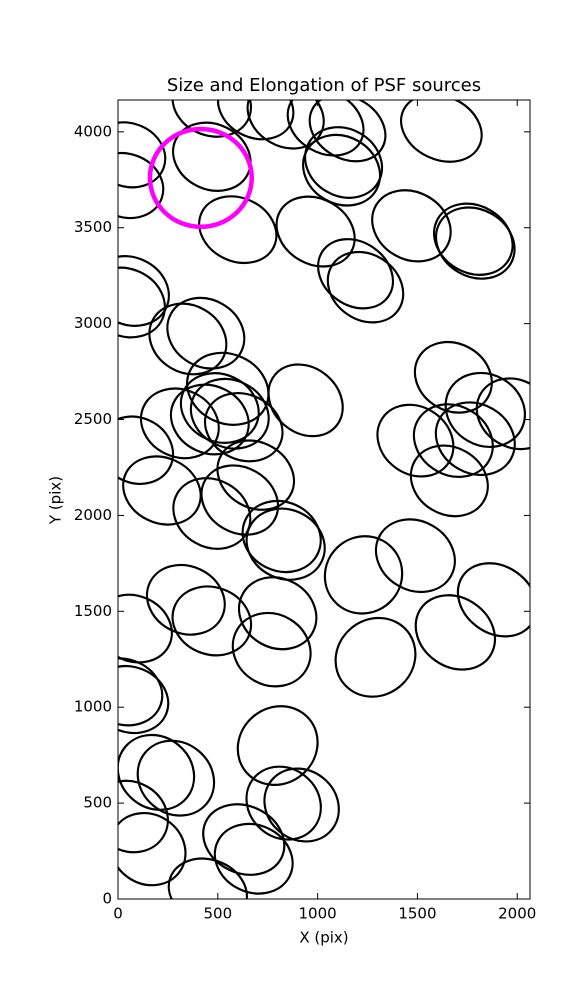 The image size is (588, 1004). What do you see at coordinates (318, 914) in the screenshot?
I see `x-tick-label: 1000` at bounding box center [318, 914].